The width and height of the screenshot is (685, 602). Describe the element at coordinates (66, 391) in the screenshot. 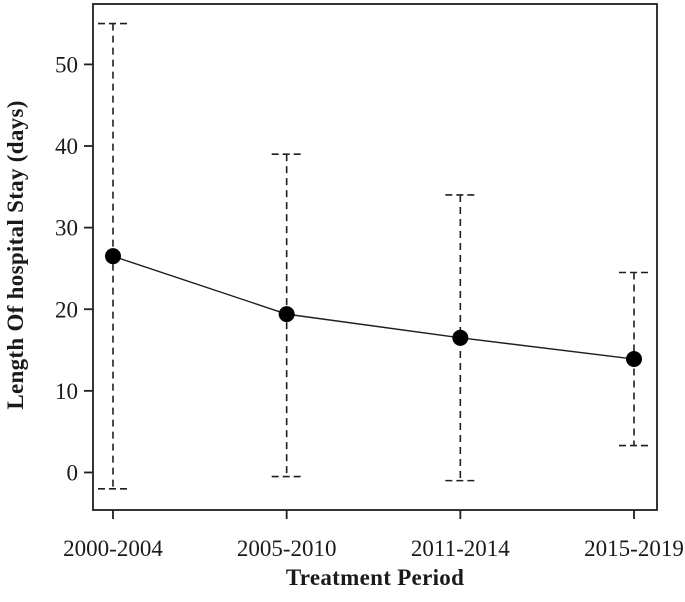

I see `y-tick-label: 10` at that location.